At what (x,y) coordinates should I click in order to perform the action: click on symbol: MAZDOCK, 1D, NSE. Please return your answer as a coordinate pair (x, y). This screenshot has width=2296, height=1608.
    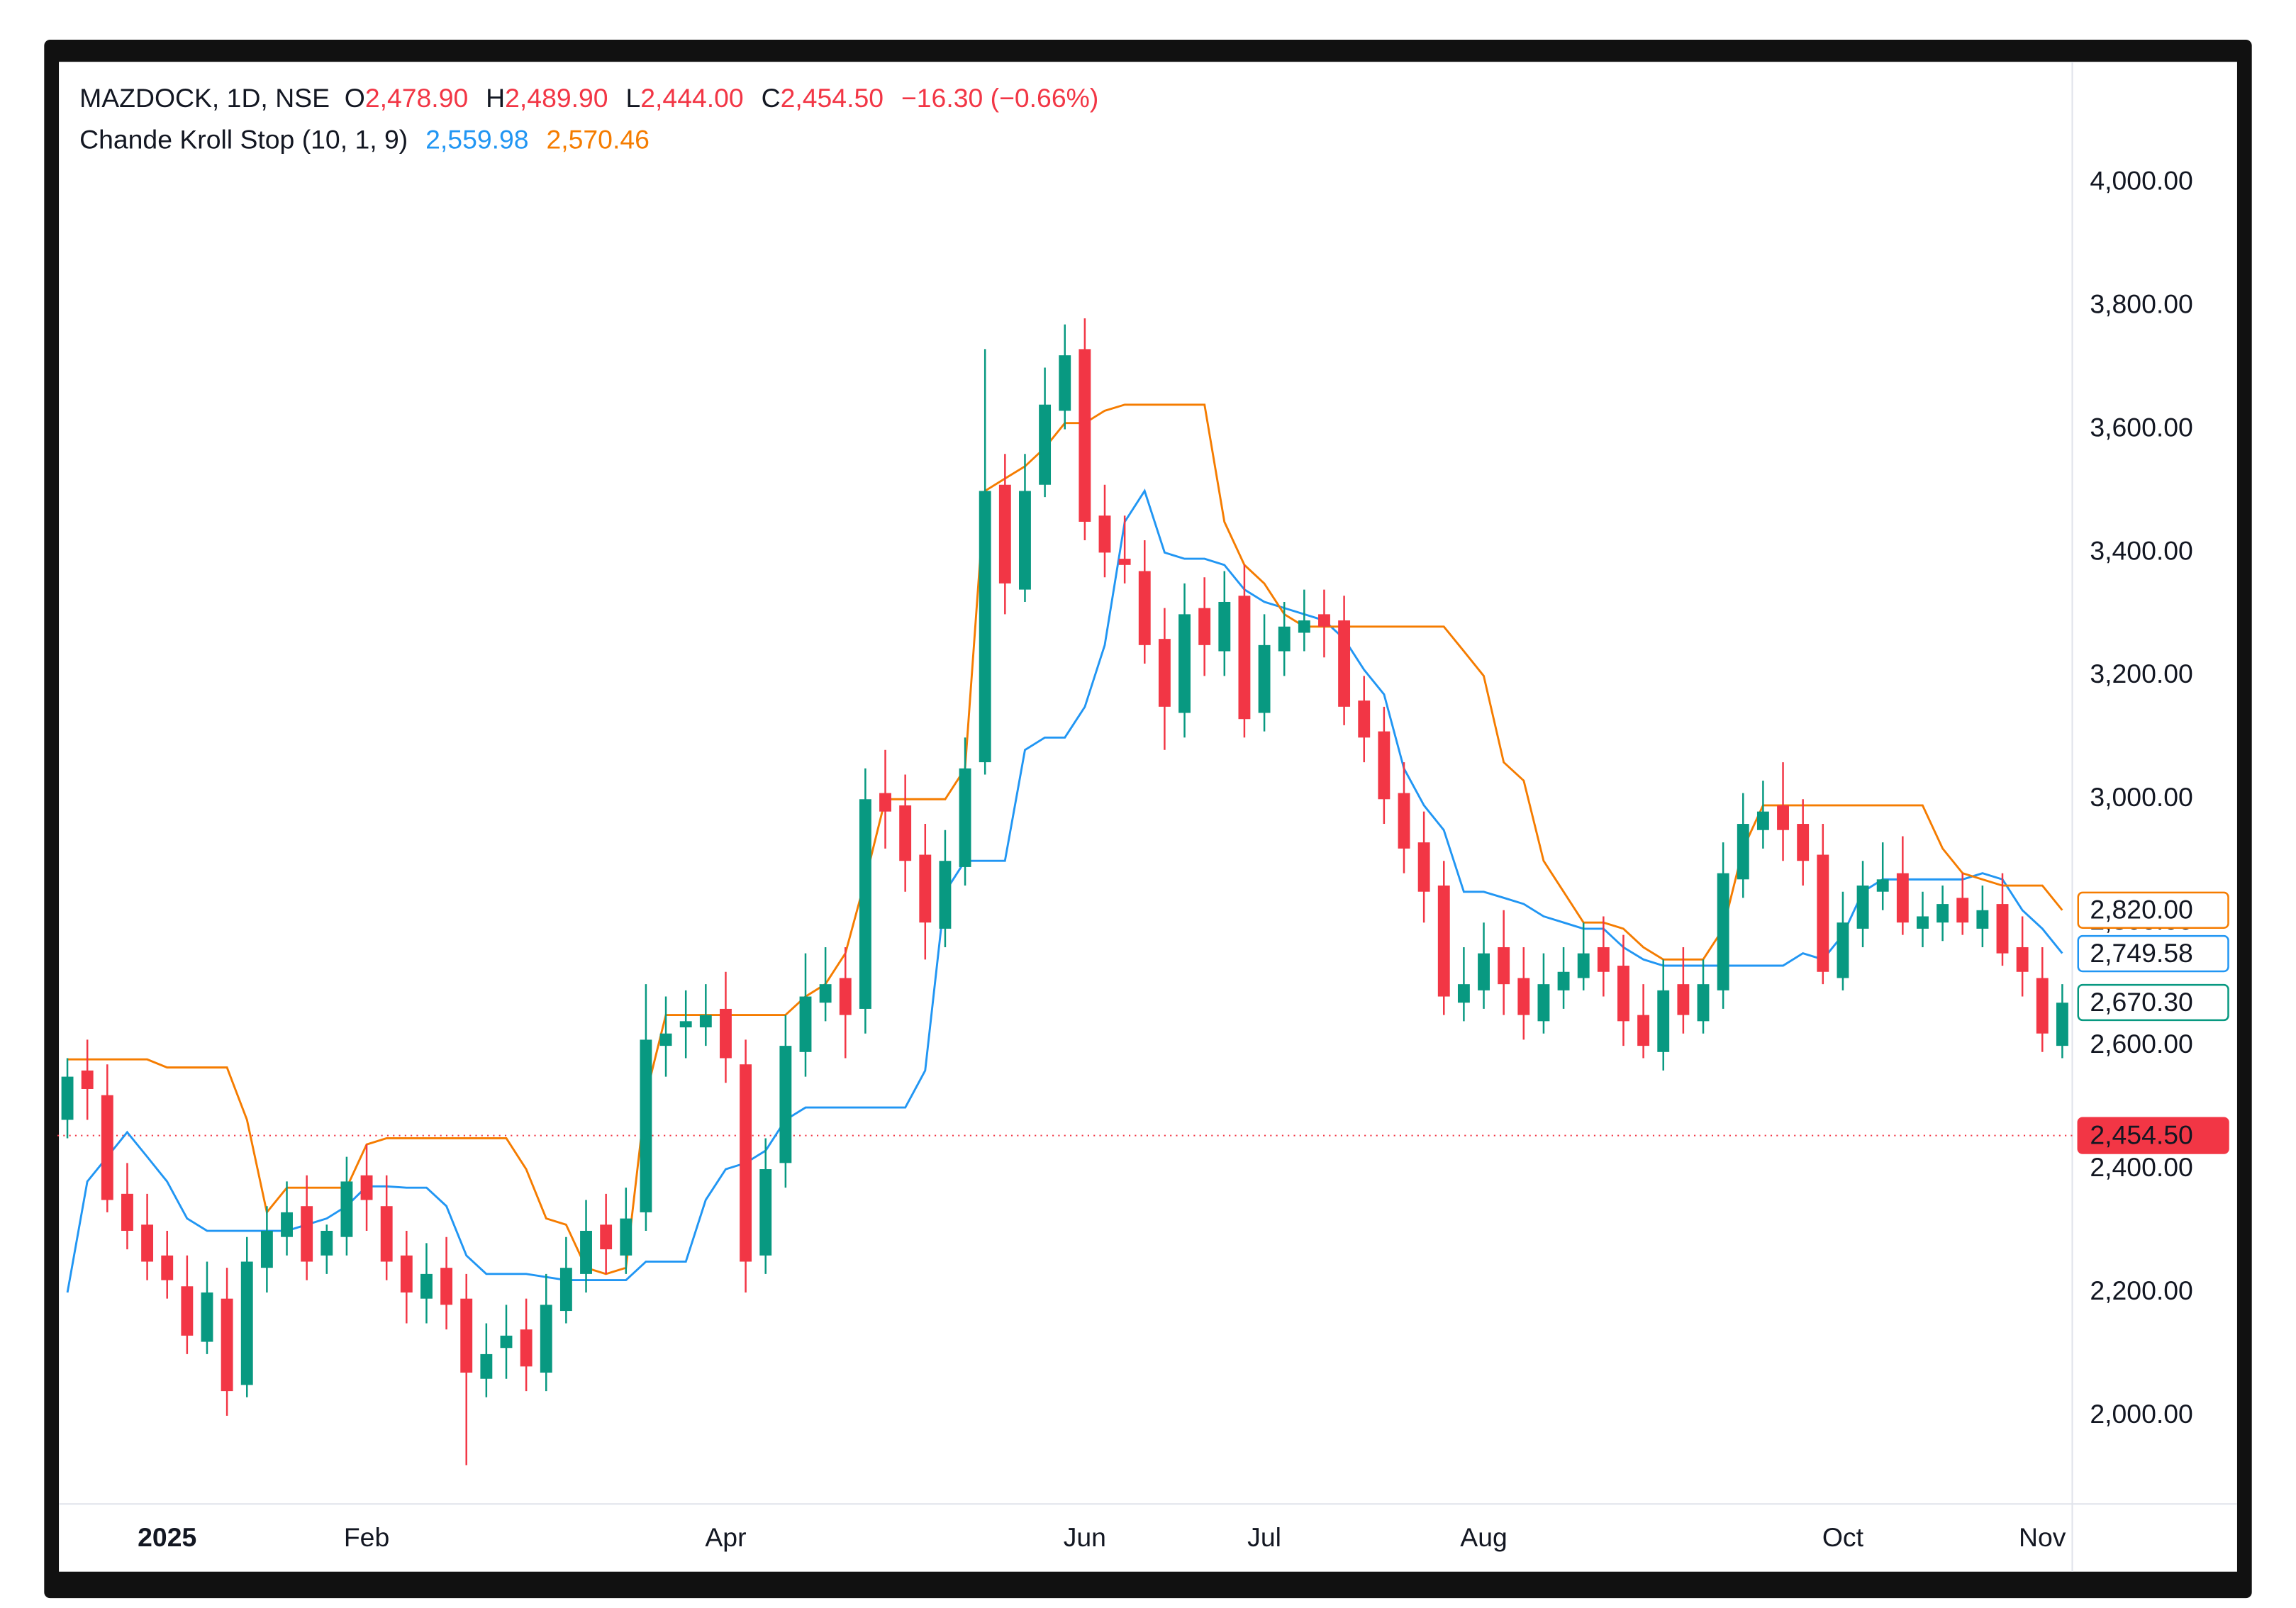
    Looking at the image, I should click on (204, 98).